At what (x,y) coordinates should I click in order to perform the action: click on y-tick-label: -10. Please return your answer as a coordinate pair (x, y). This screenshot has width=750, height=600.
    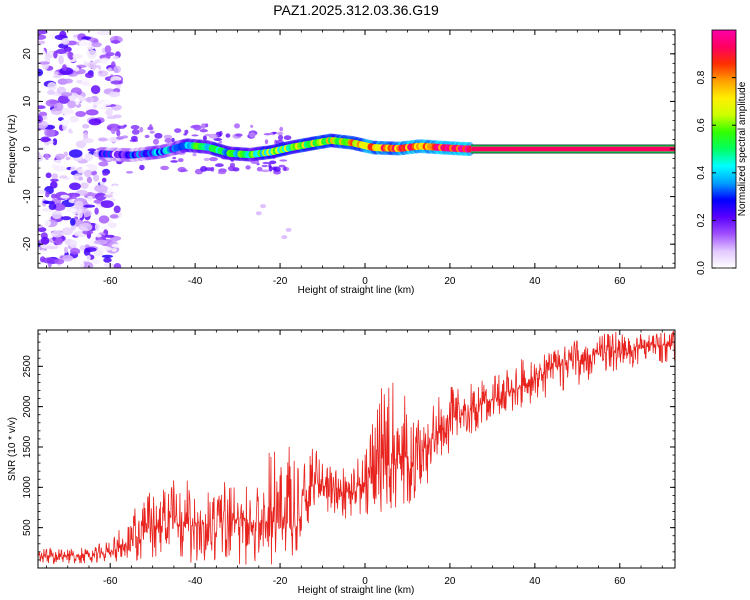
    Looking at the image, I should click on (27, 196).